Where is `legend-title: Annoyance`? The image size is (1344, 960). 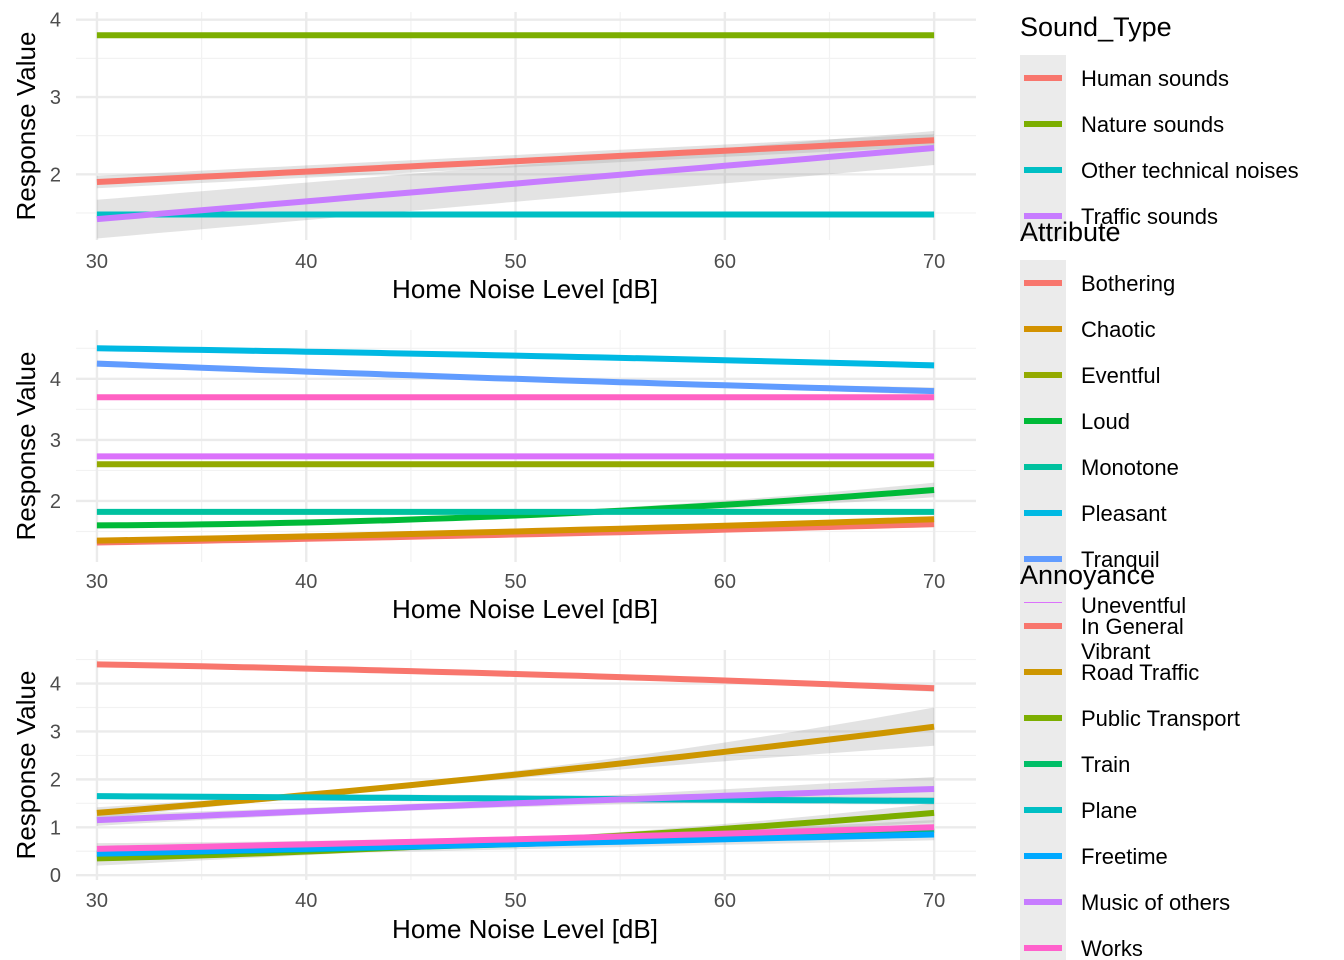
legend-title: Annoyance is located at coordinates (1087, 575).